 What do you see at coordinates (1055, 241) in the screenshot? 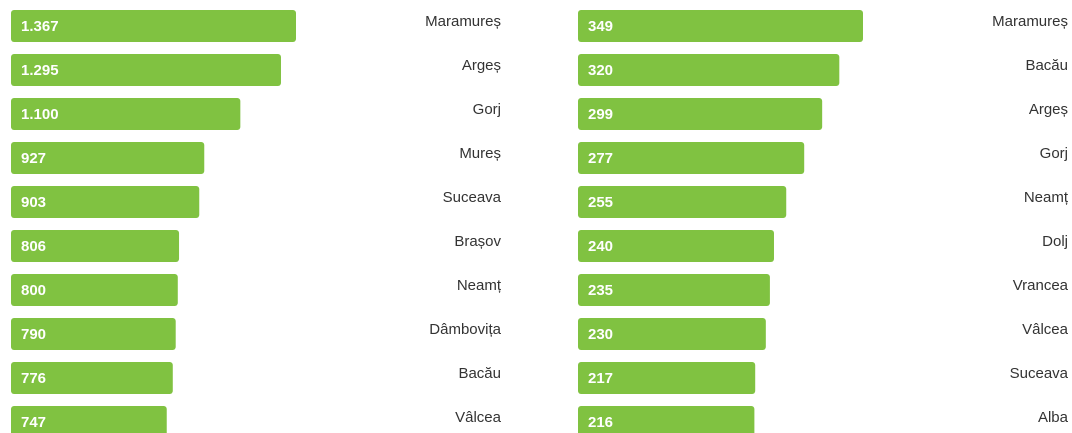
I see `category-label: Dolj` at bounding box center [1055, 241].